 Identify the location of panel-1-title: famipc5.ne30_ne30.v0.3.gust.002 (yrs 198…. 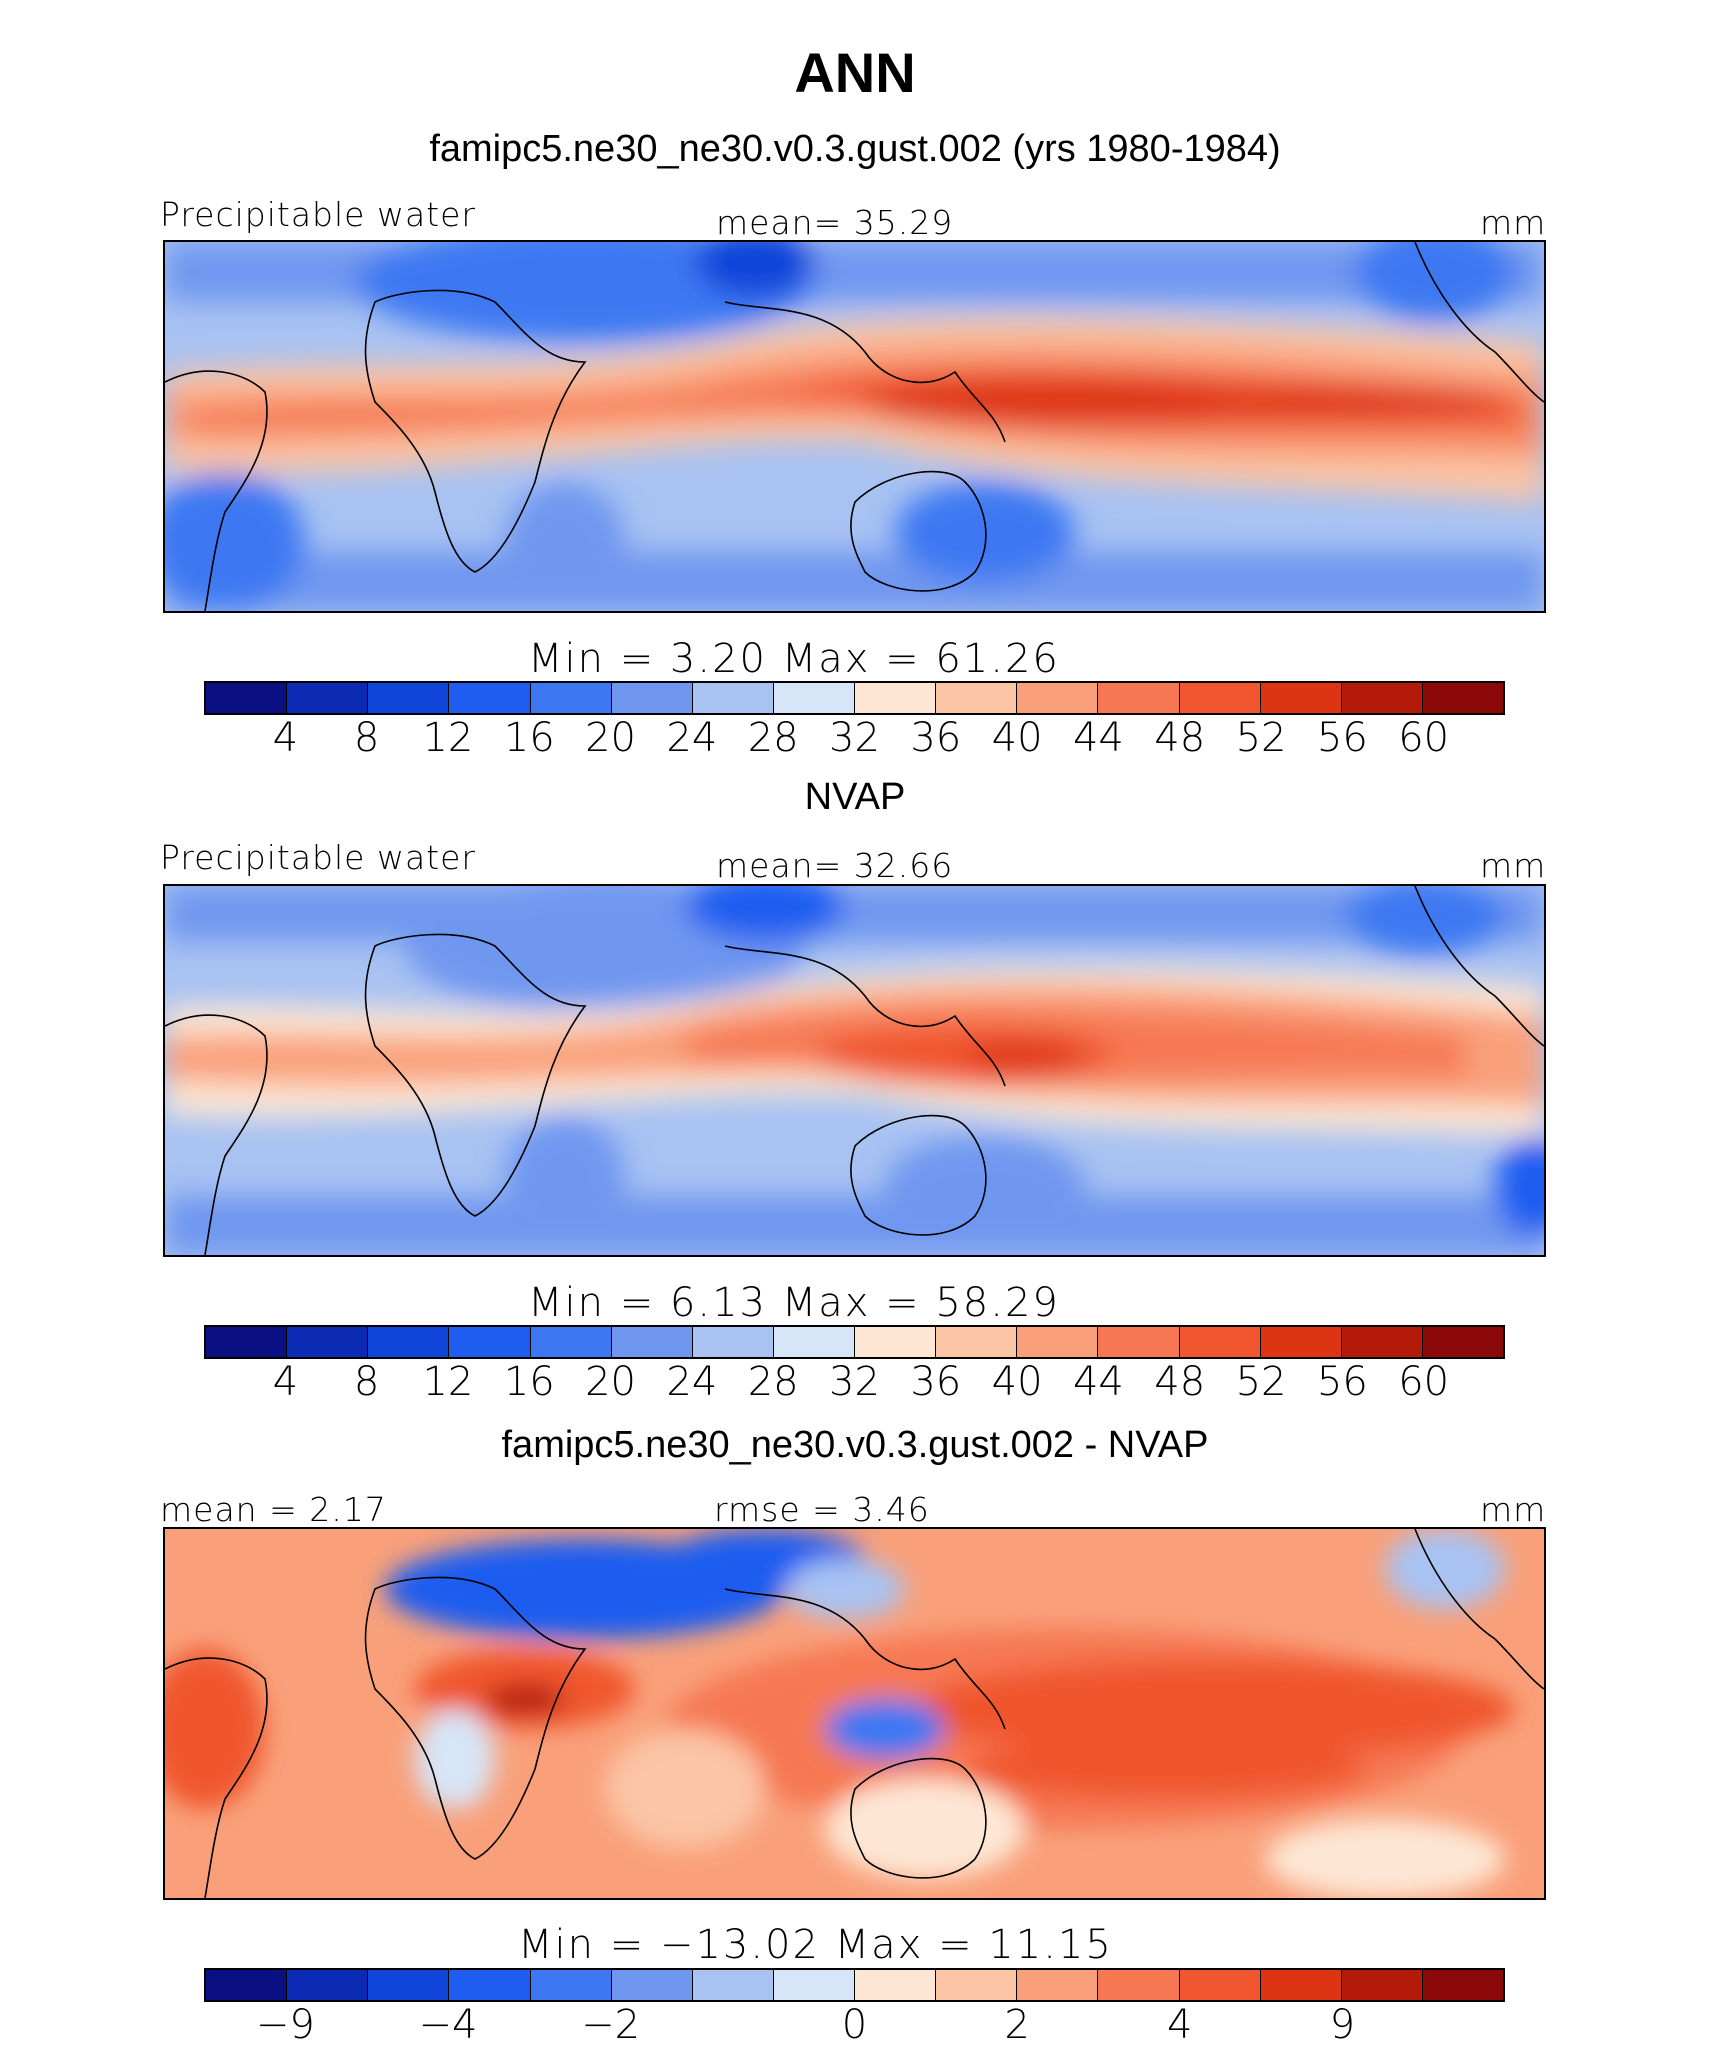
(855, 149).